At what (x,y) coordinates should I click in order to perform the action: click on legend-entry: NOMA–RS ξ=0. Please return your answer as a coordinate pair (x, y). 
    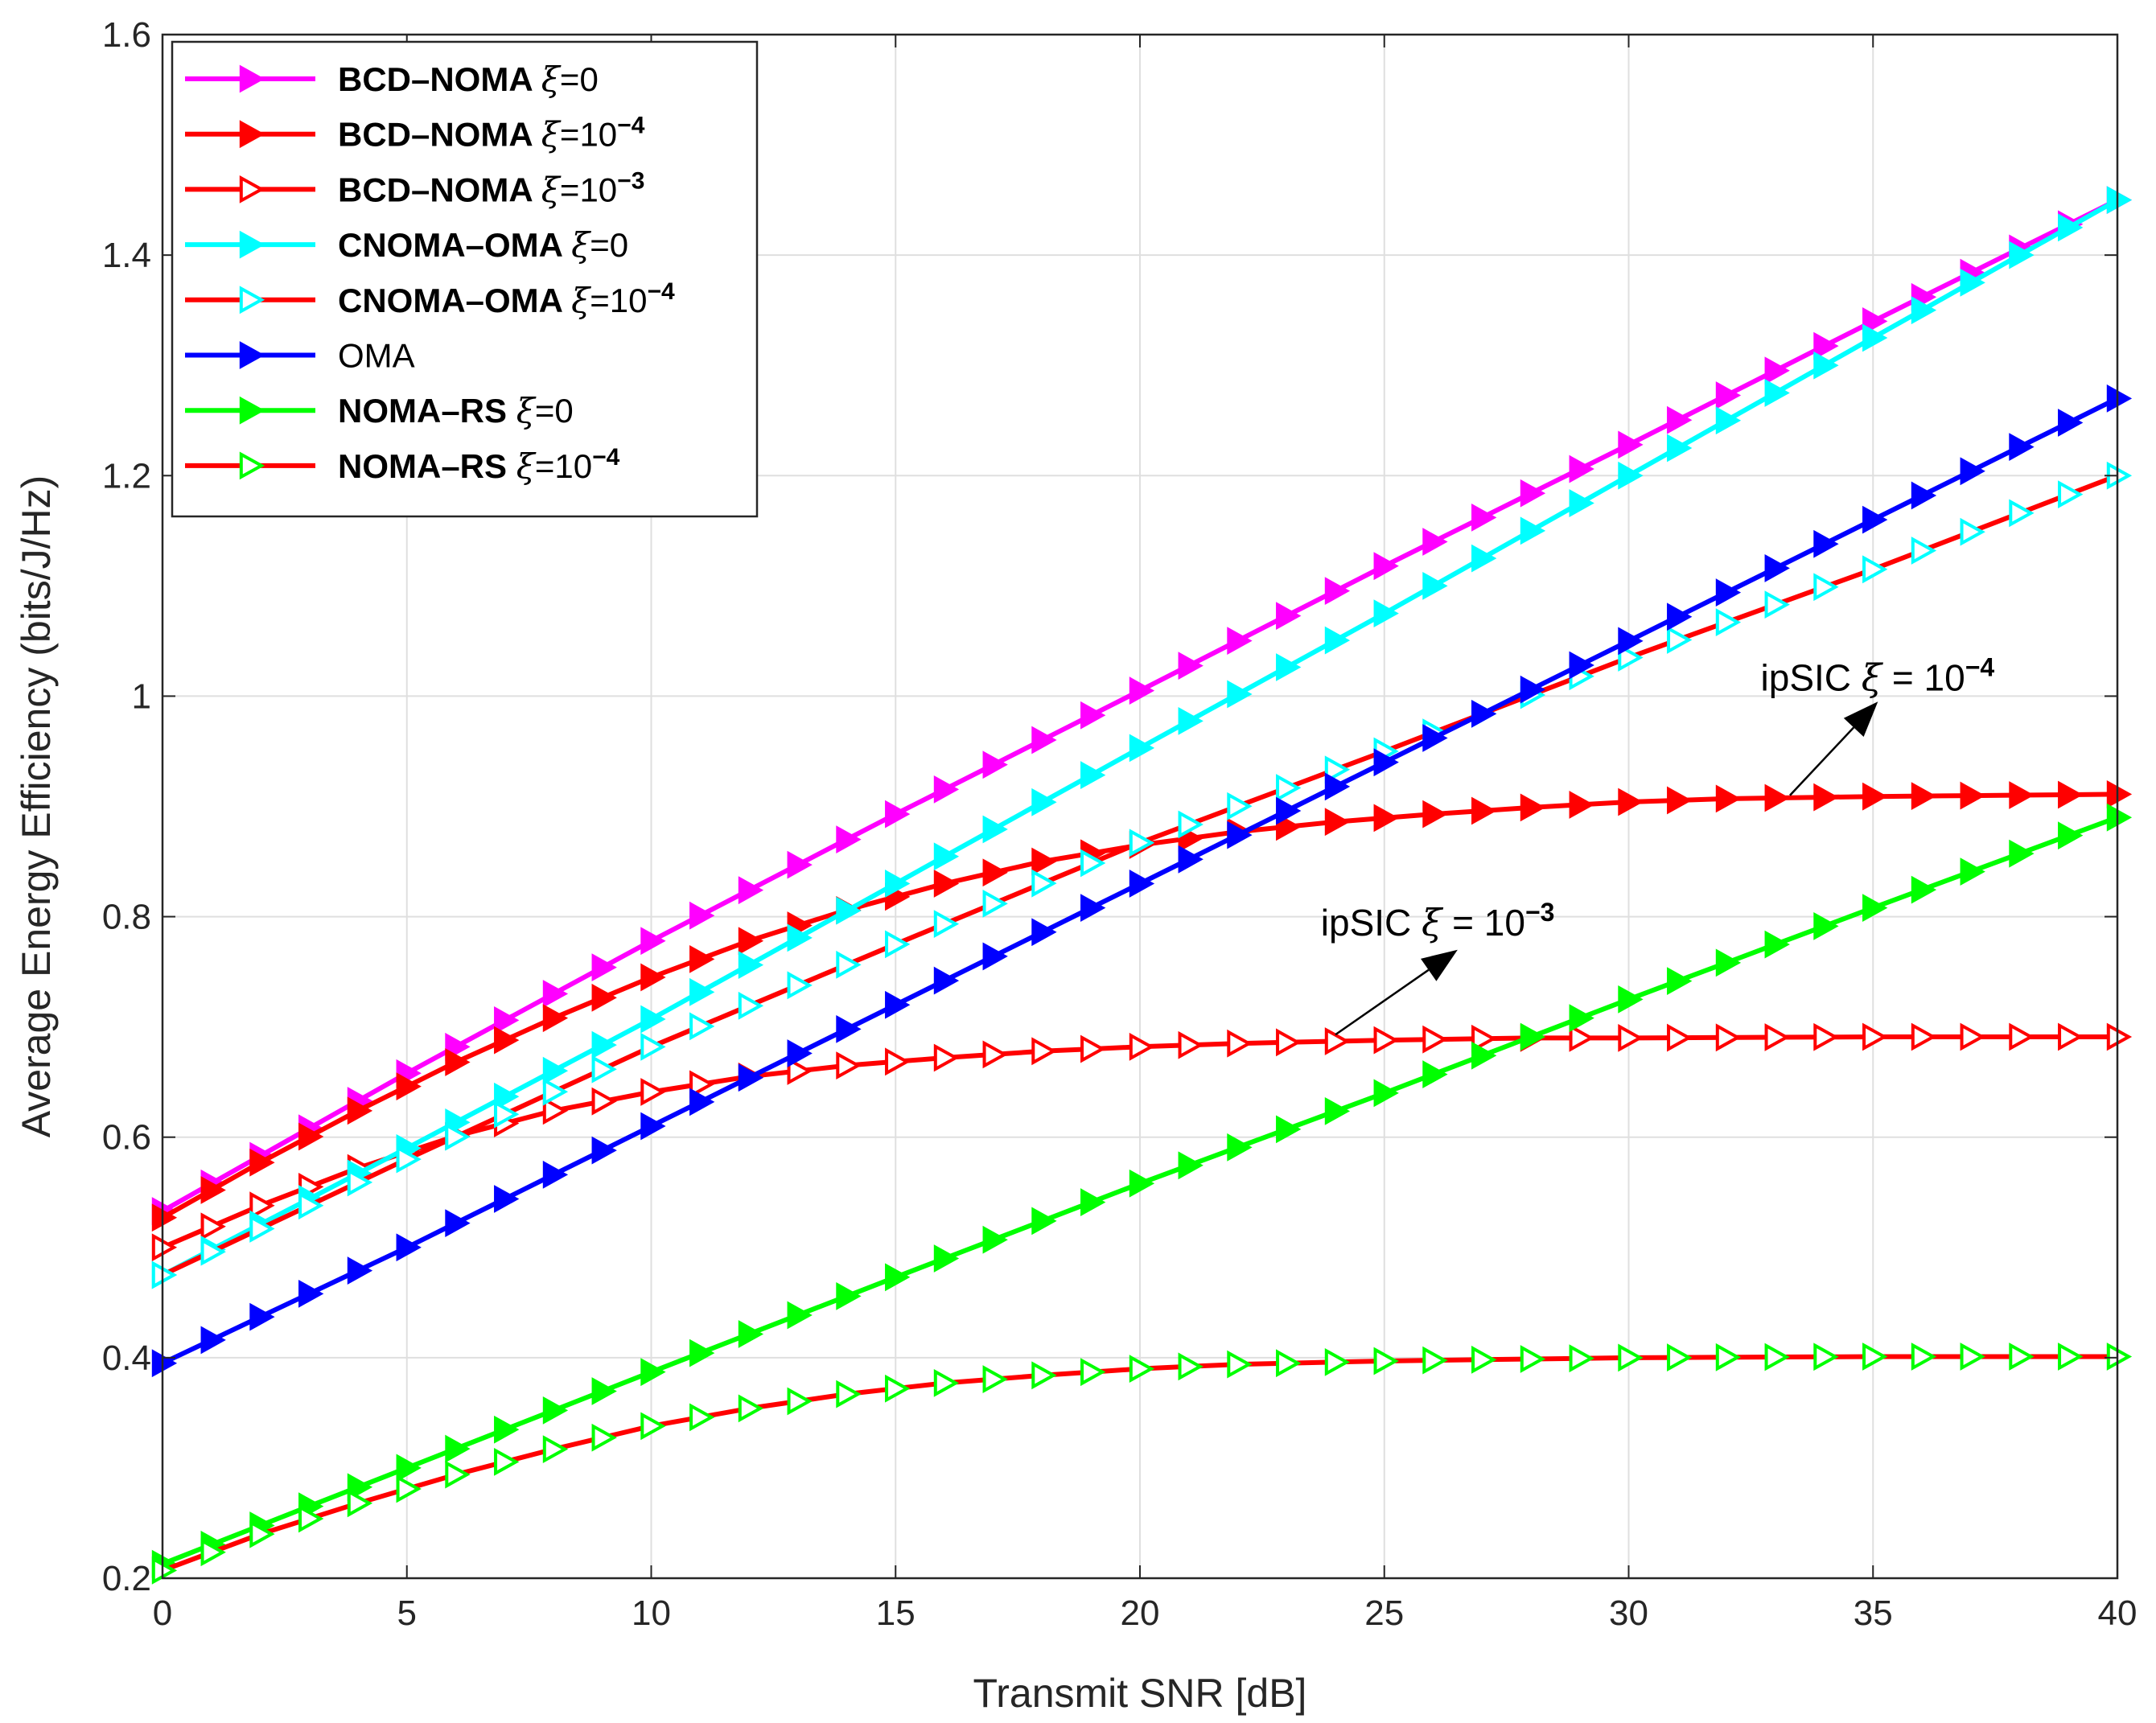
    Looking at the image, I should click on (379, 411).